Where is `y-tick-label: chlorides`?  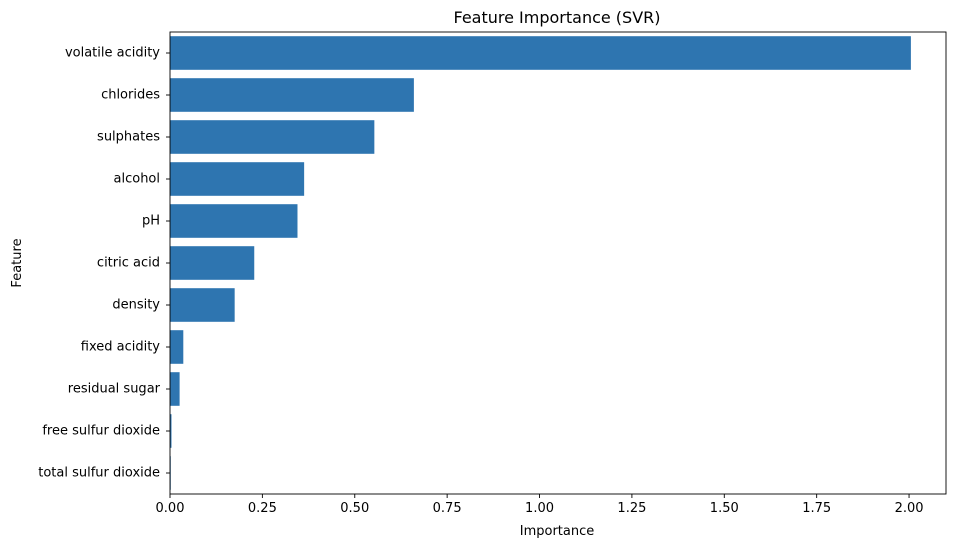
y-tick-label: chlorides is located at coordinates (130, 95).